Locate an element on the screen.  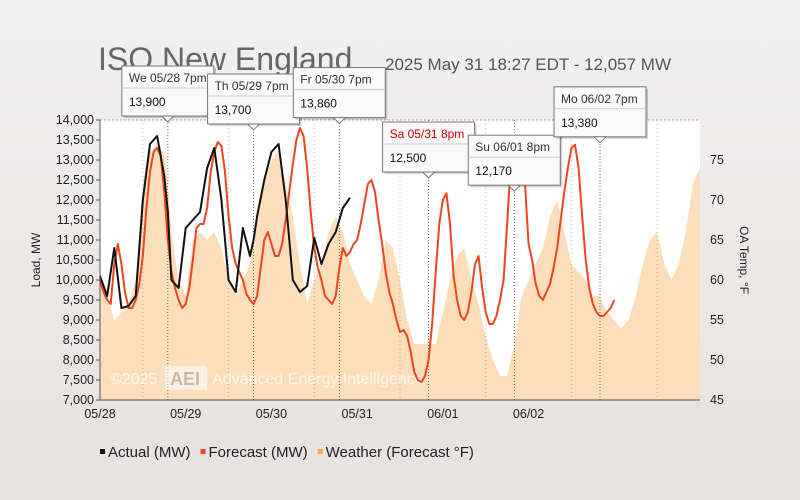
x-axis-ticks: 05/28 05/29 05/30 05/31 06/01 06/02 is located at coordinates (314, 414).